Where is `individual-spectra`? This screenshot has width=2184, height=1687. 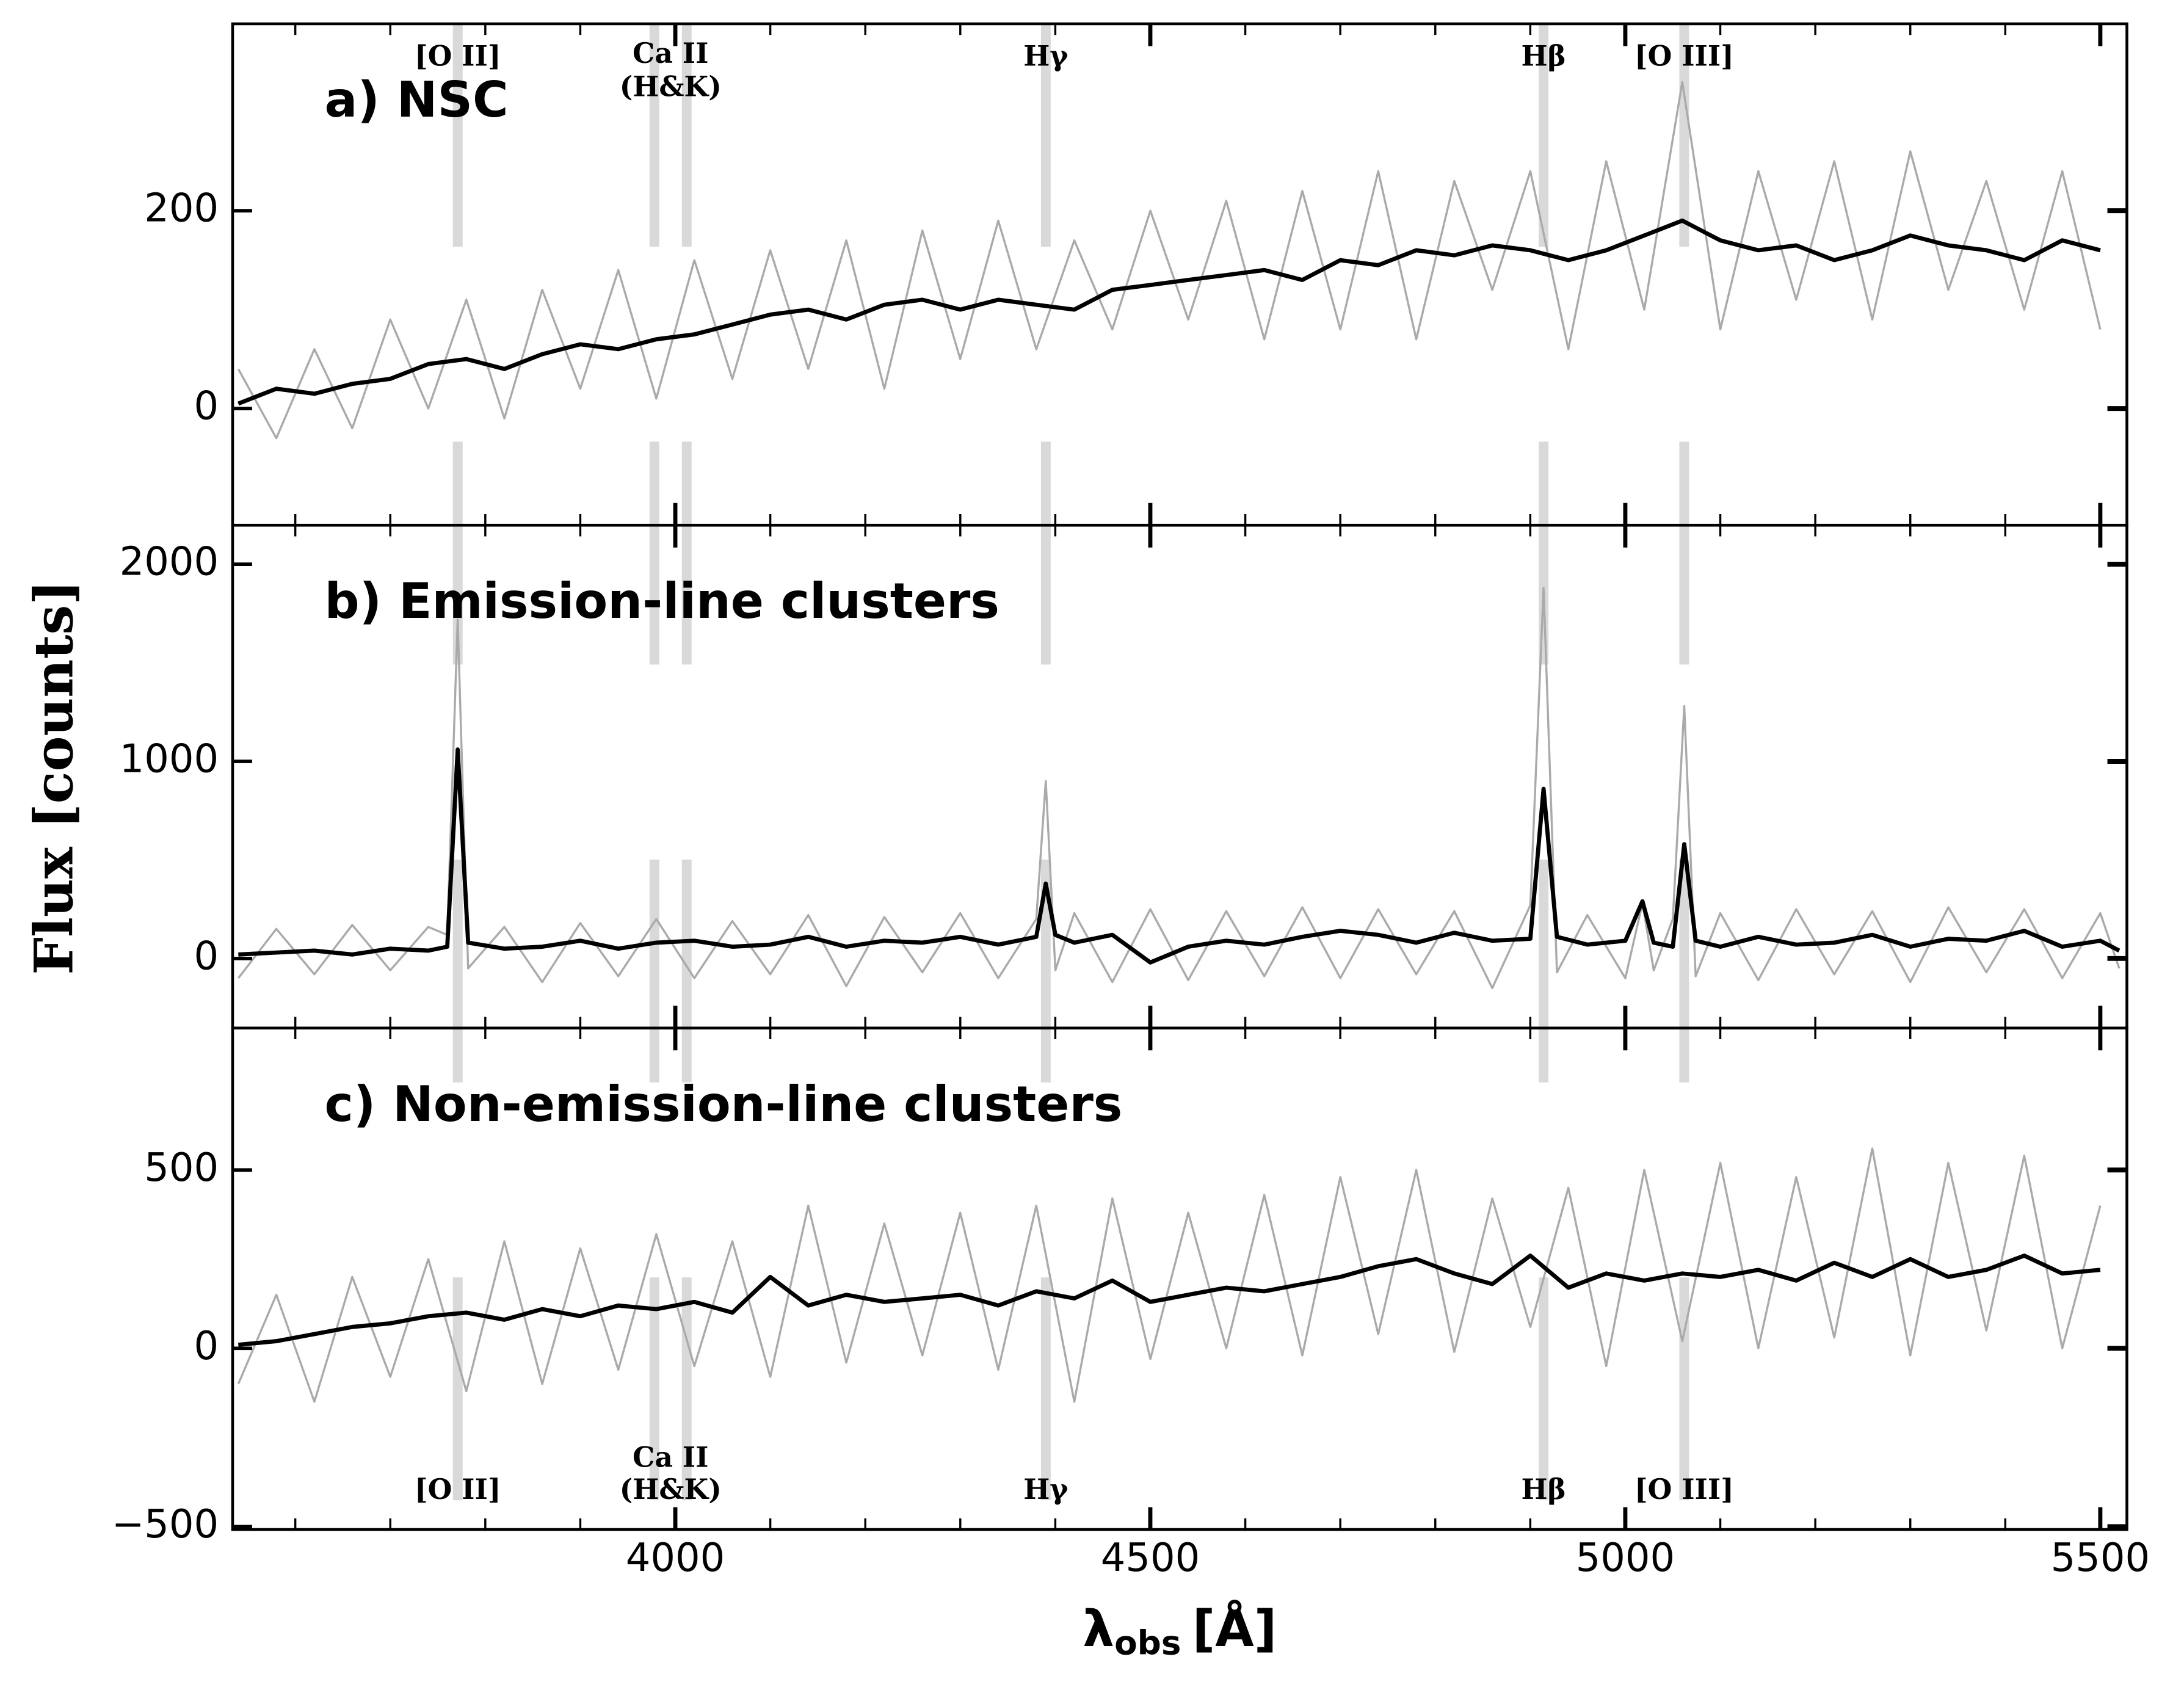
individual-spectra is located at coordinates (1169, 1275).